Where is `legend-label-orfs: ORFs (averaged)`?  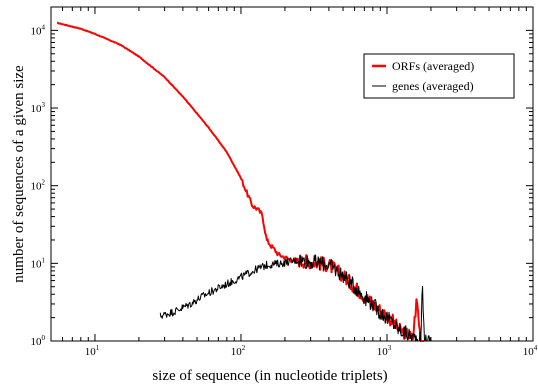 legend-label-orfs: ORFs (averaged) is located at coordinates (433, 66).